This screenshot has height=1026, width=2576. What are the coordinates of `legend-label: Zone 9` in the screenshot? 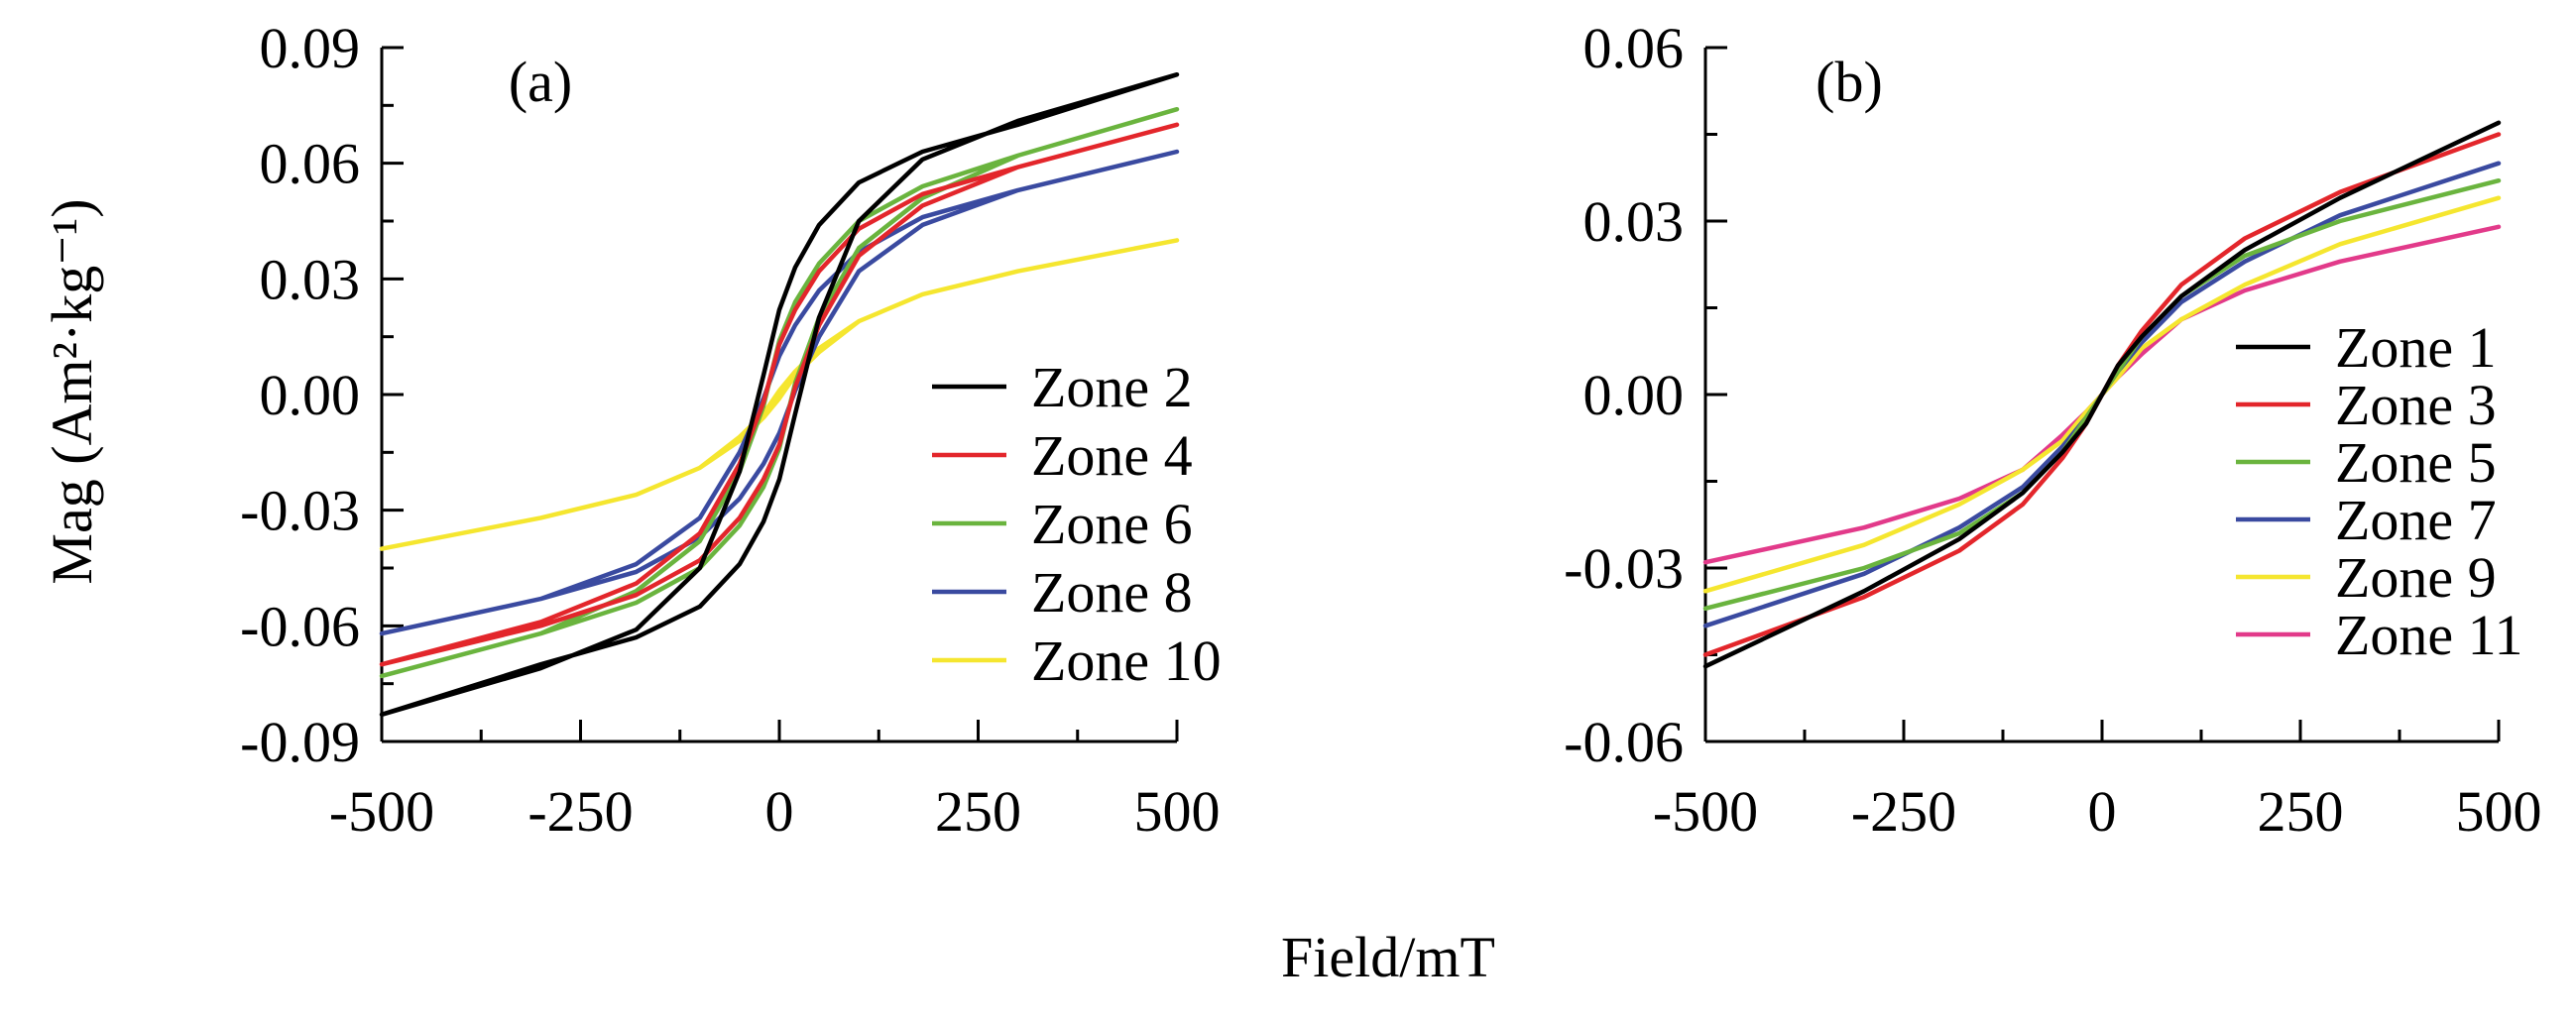 It's located at (2416, 578).